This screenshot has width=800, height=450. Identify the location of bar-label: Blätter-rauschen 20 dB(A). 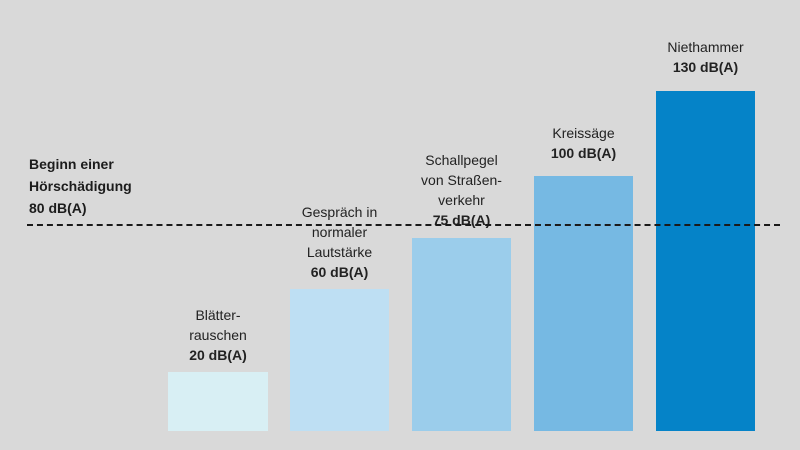
(218, 335).